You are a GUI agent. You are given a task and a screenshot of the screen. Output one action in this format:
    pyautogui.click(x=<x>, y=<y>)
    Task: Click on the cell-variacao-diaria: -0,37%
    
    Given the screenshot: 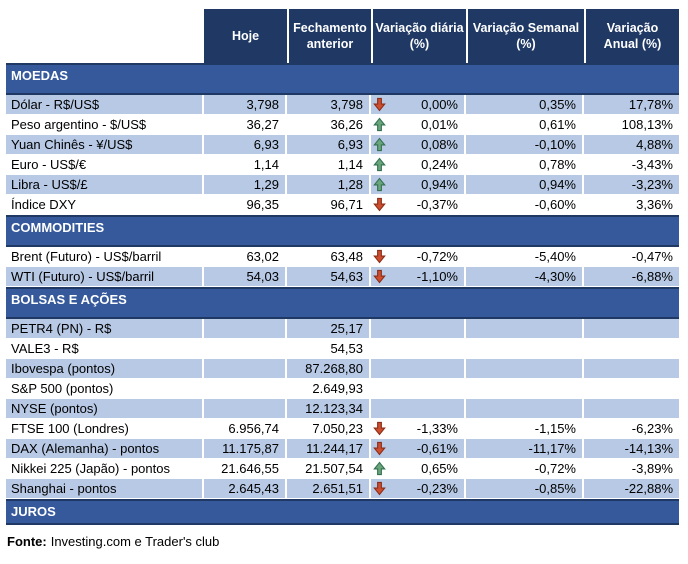 What is the action you would take?
    pyautogui.click(x=418, y=205)
    